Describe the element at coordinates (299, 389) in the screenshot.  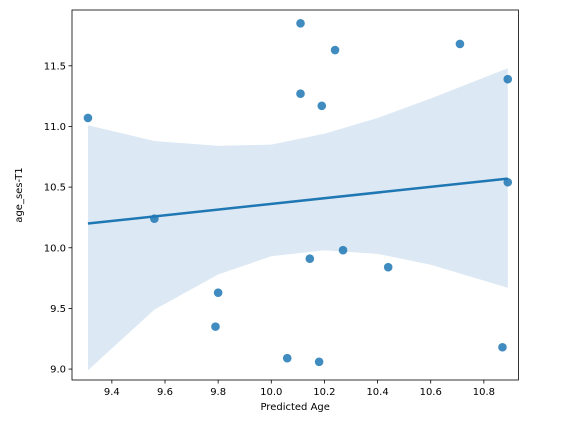
I see `x-axis-ticks: 9.4 9.6 9.8 10.0 10.2 10.4 10.6 10.8` at that location.